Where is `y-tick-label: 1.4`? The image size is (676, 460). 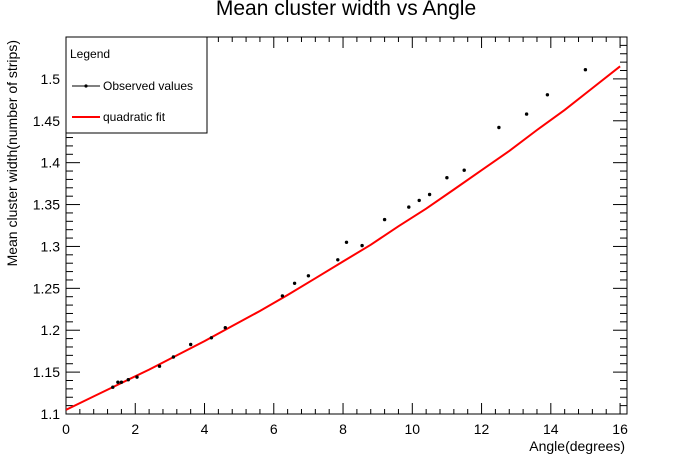 y-tick-label: 1.4 is located at coordinates (51, 163).